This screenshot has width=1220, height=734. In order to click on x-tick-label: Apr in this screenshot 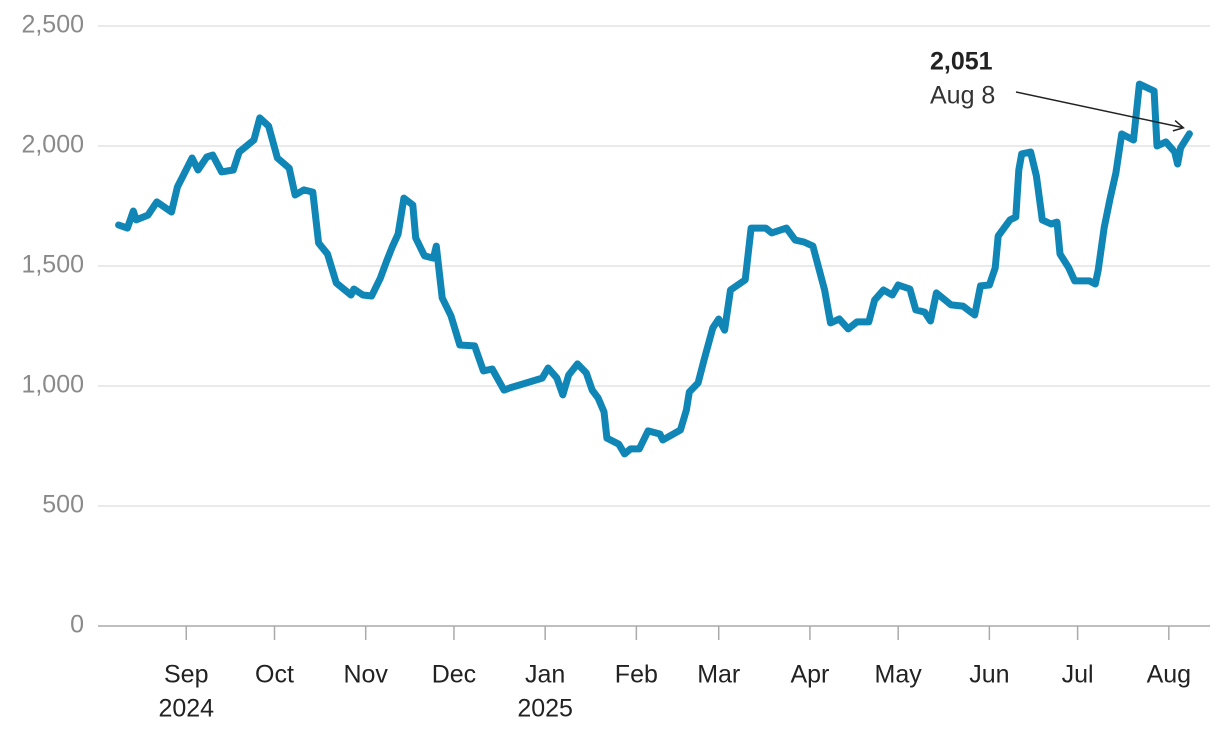, I will do `click(809, 675)`.